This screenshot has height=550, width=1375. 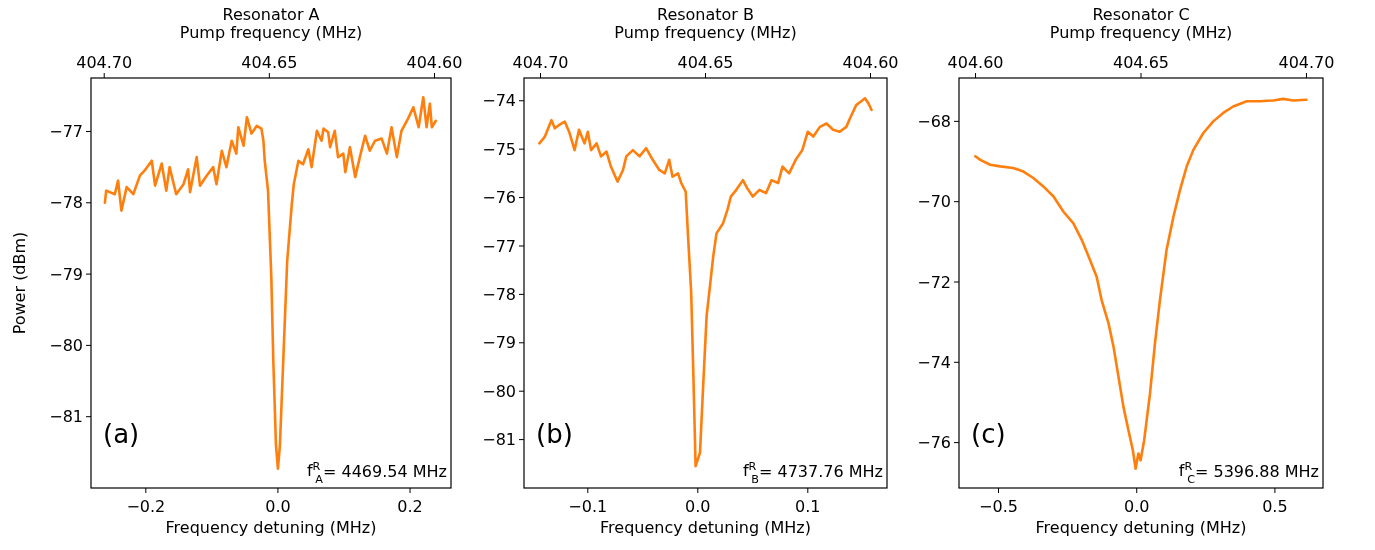 What do you see at coordinates (271, 14) in the screenshot?
I see `chart-title: Resonator A` at bounding box center [271, 14].